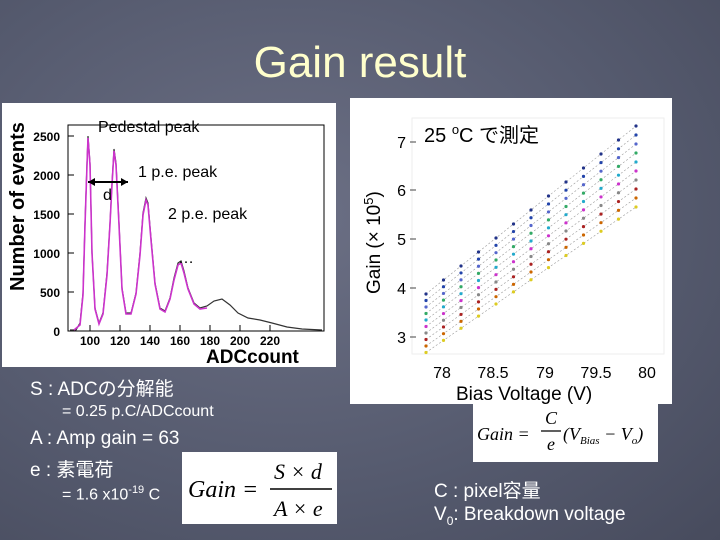 The height and width of the screenshot is (540, 720). I want to click on x-axis-label: ADCcount, so click(253, 357).